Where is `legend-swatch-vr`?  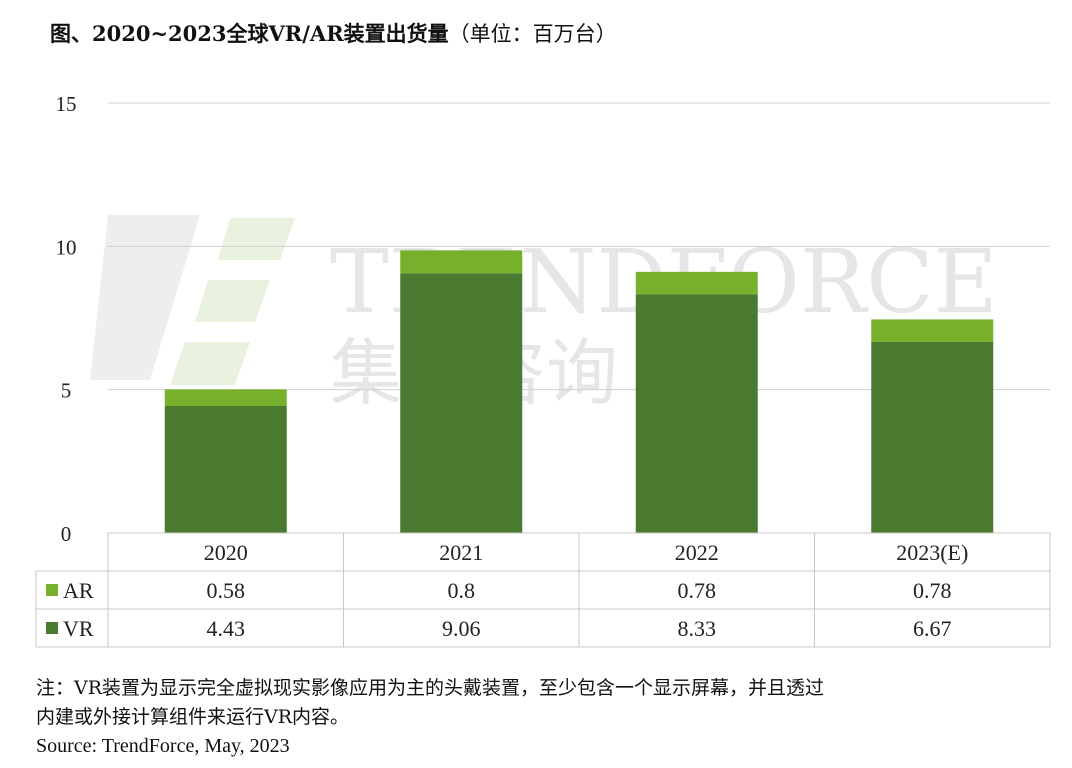
legend-swatch-vr is located at coordinates (52, 628).